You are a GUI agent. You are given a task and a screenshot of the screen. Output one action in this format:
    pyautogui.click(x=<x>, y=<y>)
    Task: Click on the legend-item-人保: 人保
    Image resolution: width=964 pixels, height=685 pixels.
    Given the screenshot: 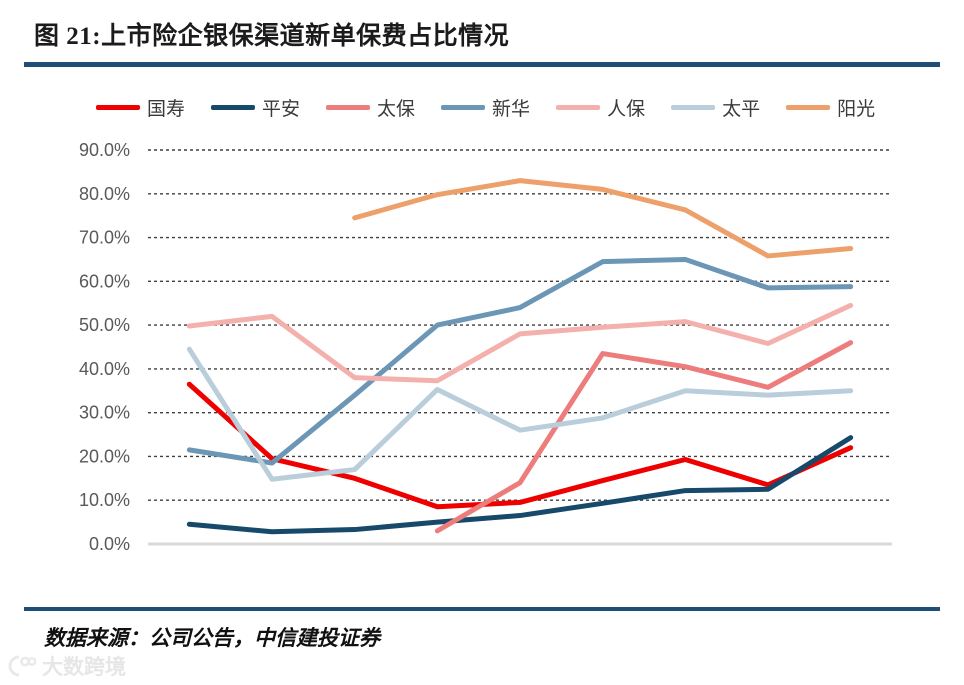 What is the action you would take?
    pyautogui.click(x=600, y=107)
    